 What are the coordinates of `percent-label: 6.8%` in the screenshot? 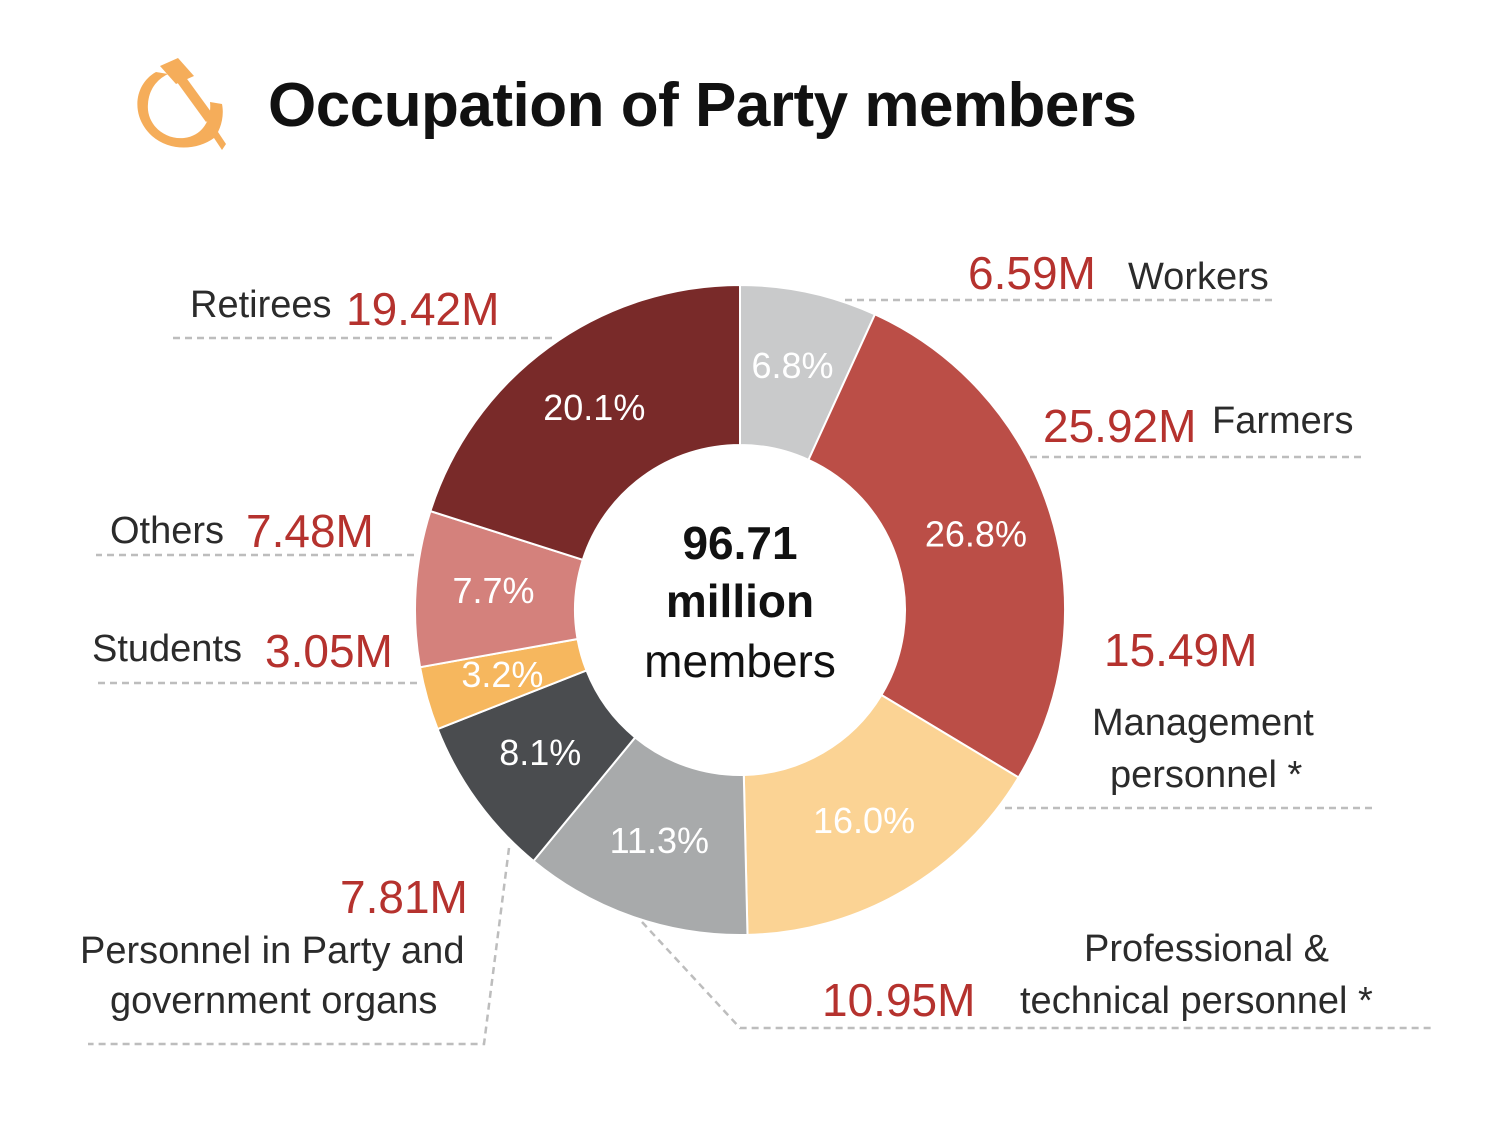 It's located at (792, 365).